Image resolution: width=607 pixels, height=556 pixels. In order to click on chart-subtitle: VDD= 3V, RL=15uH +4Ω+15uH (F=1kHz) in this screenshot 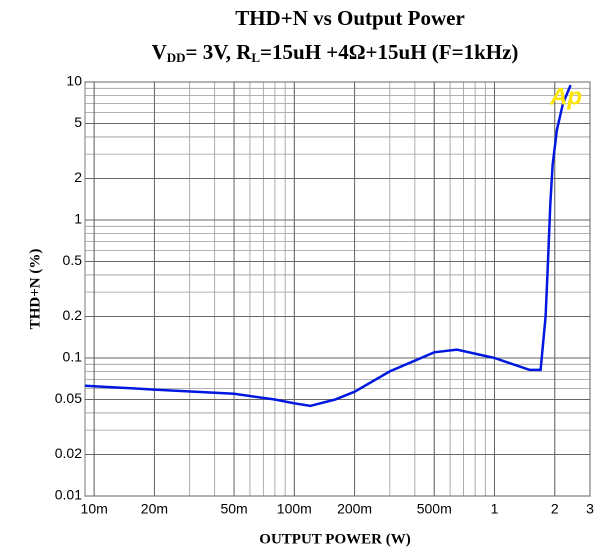, I will do `click(335, 52)`.